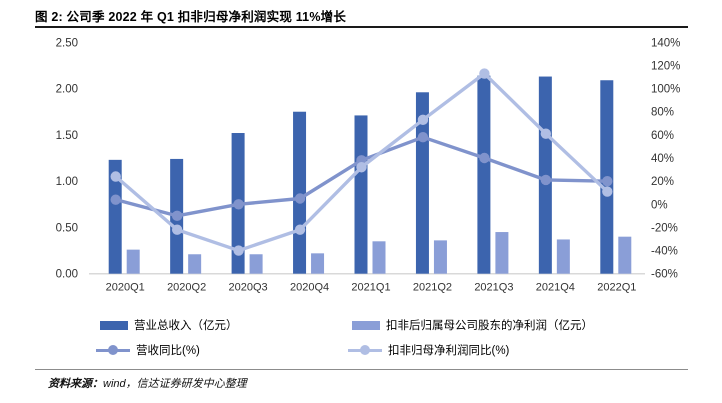 This screenshot has width=722, height=403. I want to click on legend-label-revenue: 营业总收入（亿元）, so click(186, 326).